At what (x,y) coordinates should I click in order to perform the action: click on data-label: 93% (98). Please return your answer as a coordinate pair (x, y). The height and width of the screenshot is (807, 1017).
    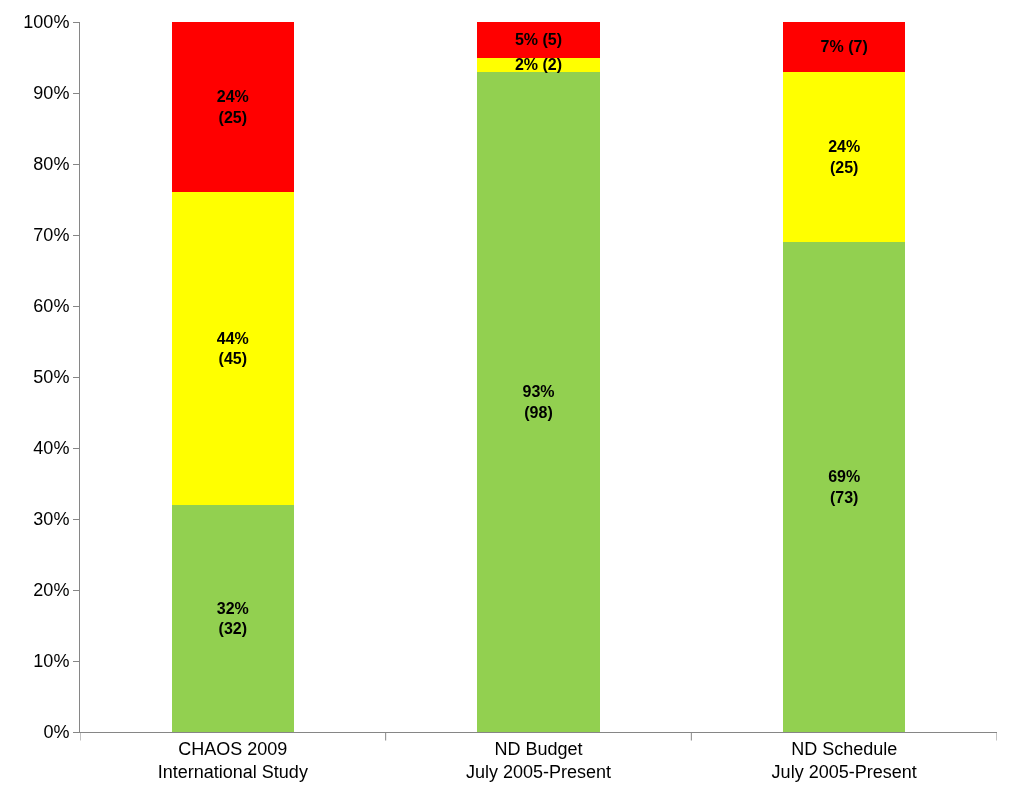
    Looking at the image, I should click on (538, 401).